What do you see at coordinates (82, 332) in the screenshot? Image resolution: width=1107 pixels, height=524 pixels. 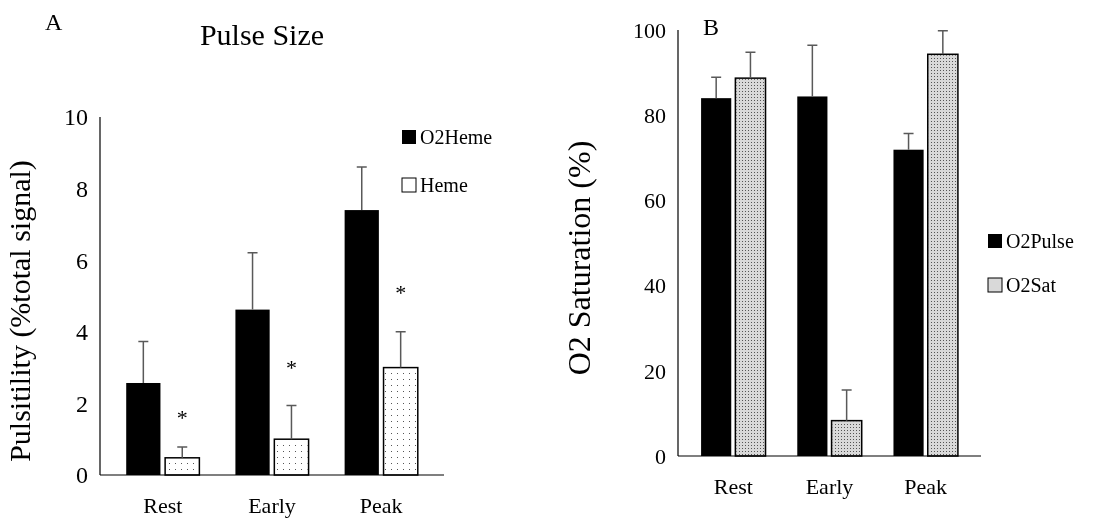 I see `y-tick-label: 4` at bounding box center [82, 332].